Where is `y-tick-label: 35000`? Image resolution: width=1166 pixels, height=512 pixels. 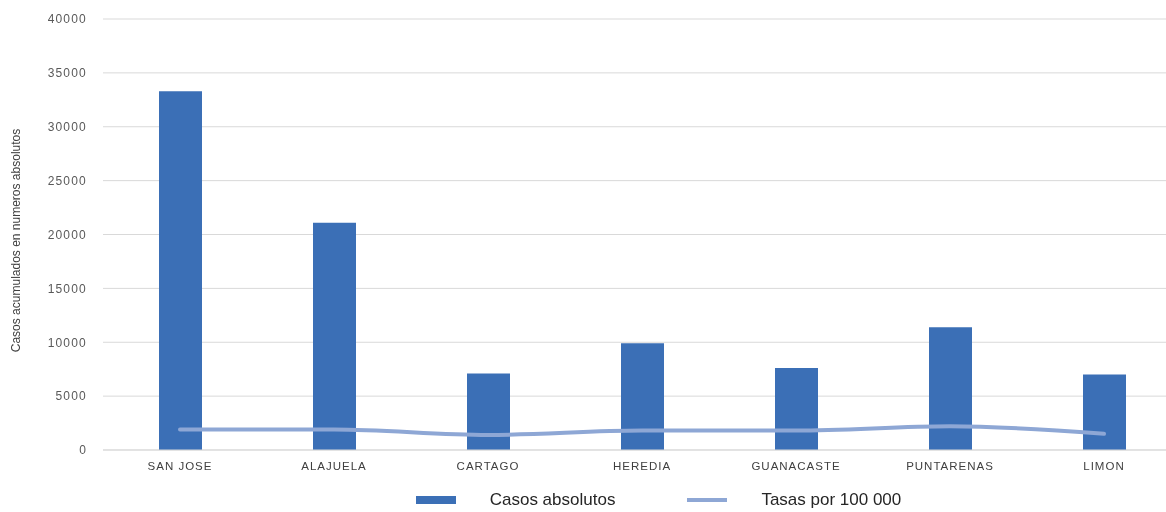
y-tick-label: 35000 is located at coordinates (67, 73).